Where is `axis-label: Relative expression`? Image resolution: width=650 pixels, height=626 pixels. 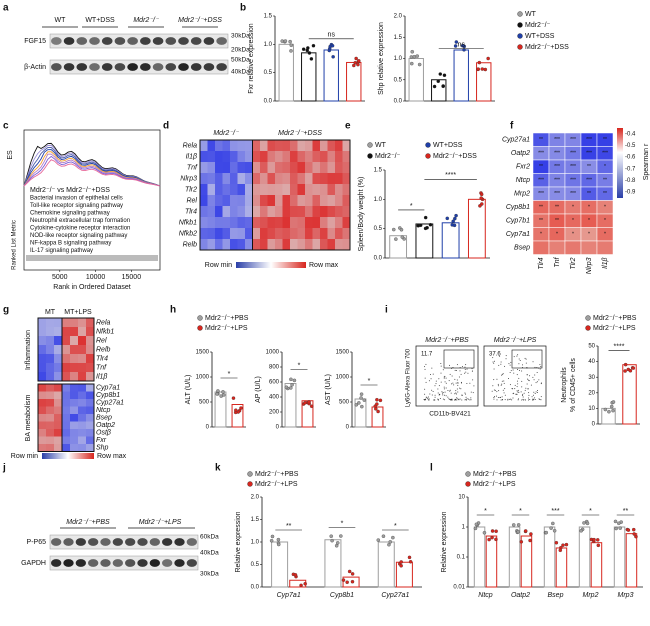 axis-label: Relative expression is located at coordinates (238, 541).